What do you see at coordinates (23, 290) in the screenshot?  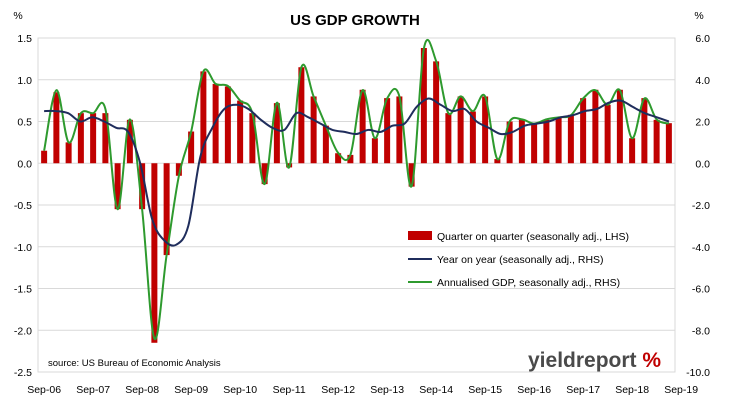 I see `left-tick-label: -1.5` at bounding box center [23, 290].